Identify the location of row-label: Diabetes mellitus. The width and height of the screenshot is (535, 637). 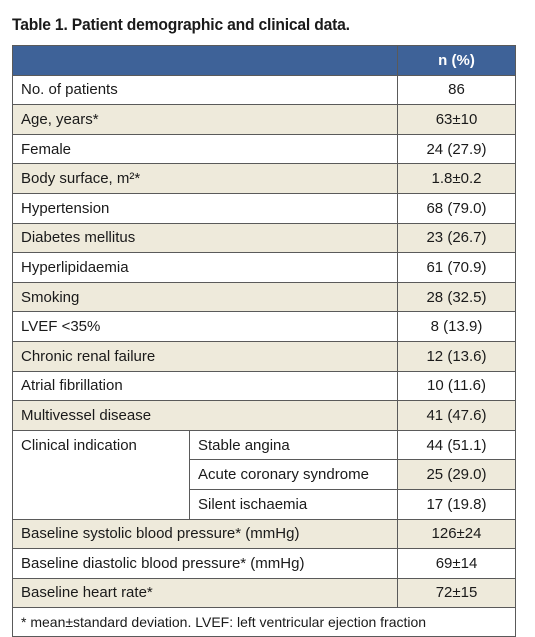
(205, 238).